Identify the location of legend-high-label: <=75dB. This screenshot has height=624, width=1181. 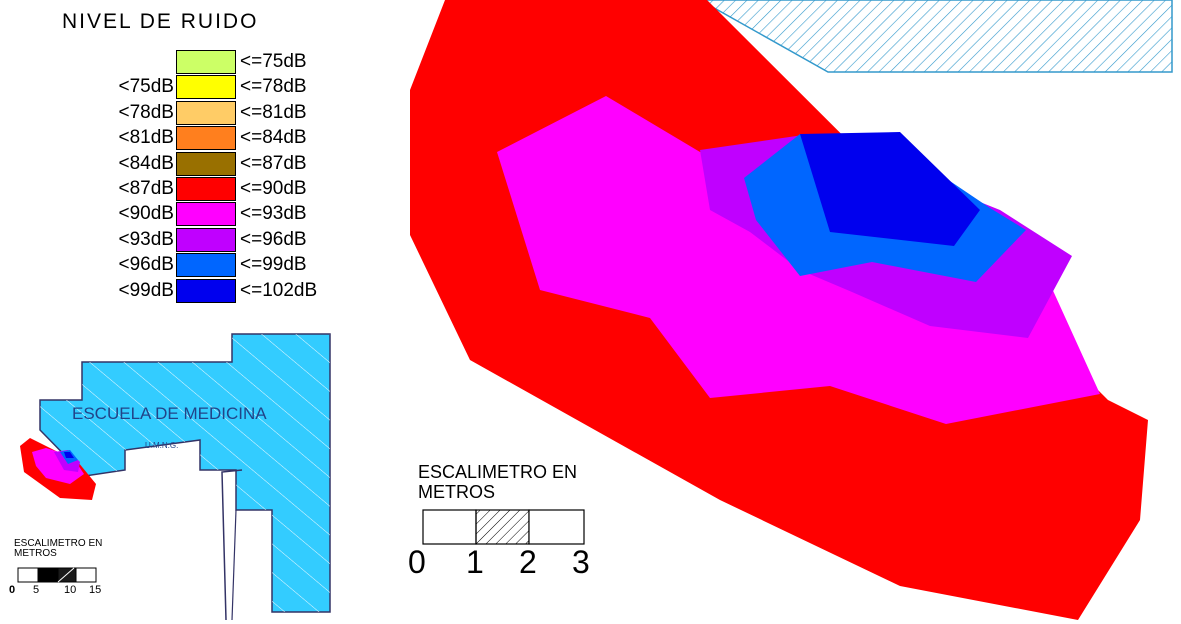
(273, 61).